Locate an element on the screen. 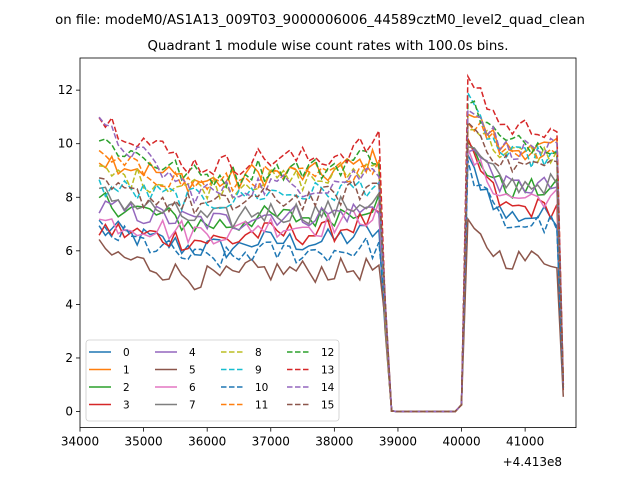 This screenshot has height=480, width=640. legend-label-11: 11 is located at coordinates (261, 406).